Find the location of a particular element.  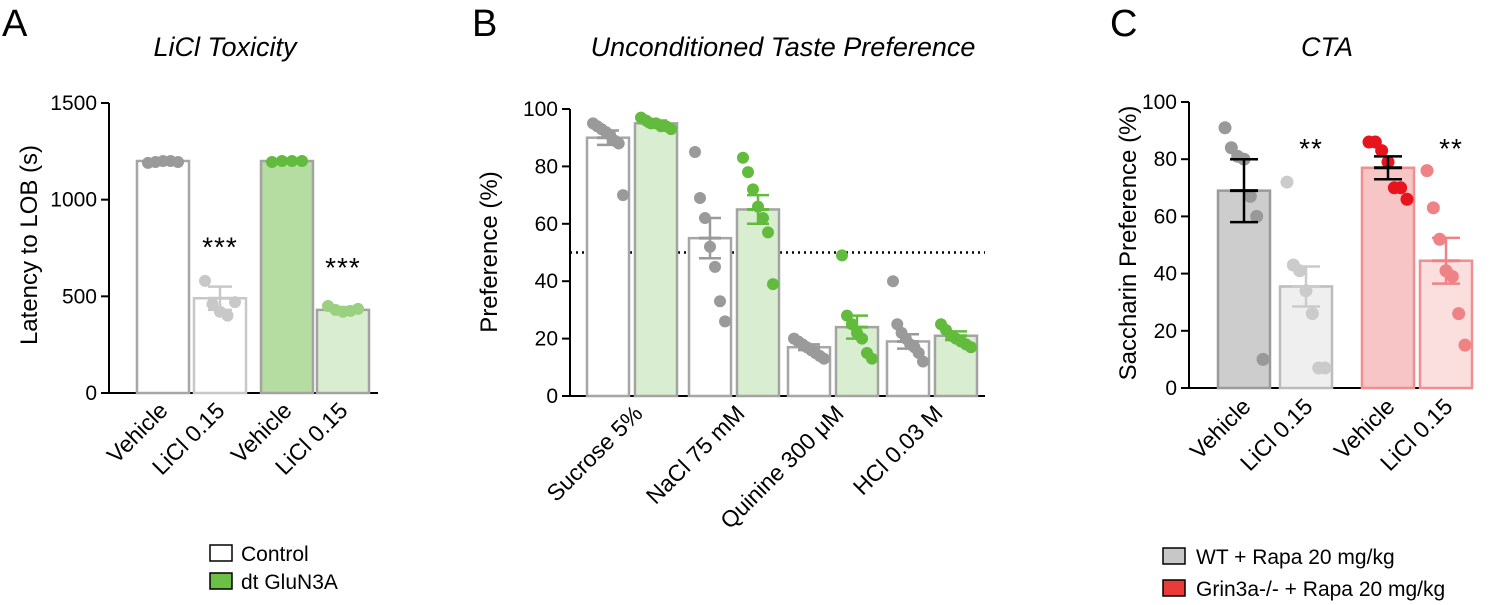

panel-b-category-label: NaCl 75 mM is located at coordinates (695, 454).